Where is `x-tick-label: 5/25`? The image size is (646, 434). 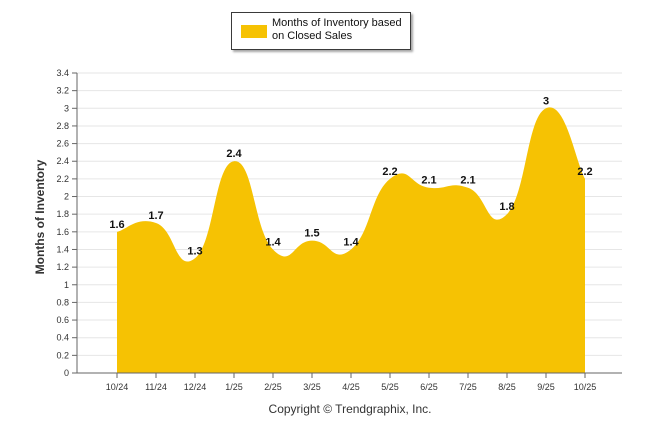
x-tick-label: 5/25 is located at coordinates (390, 387).